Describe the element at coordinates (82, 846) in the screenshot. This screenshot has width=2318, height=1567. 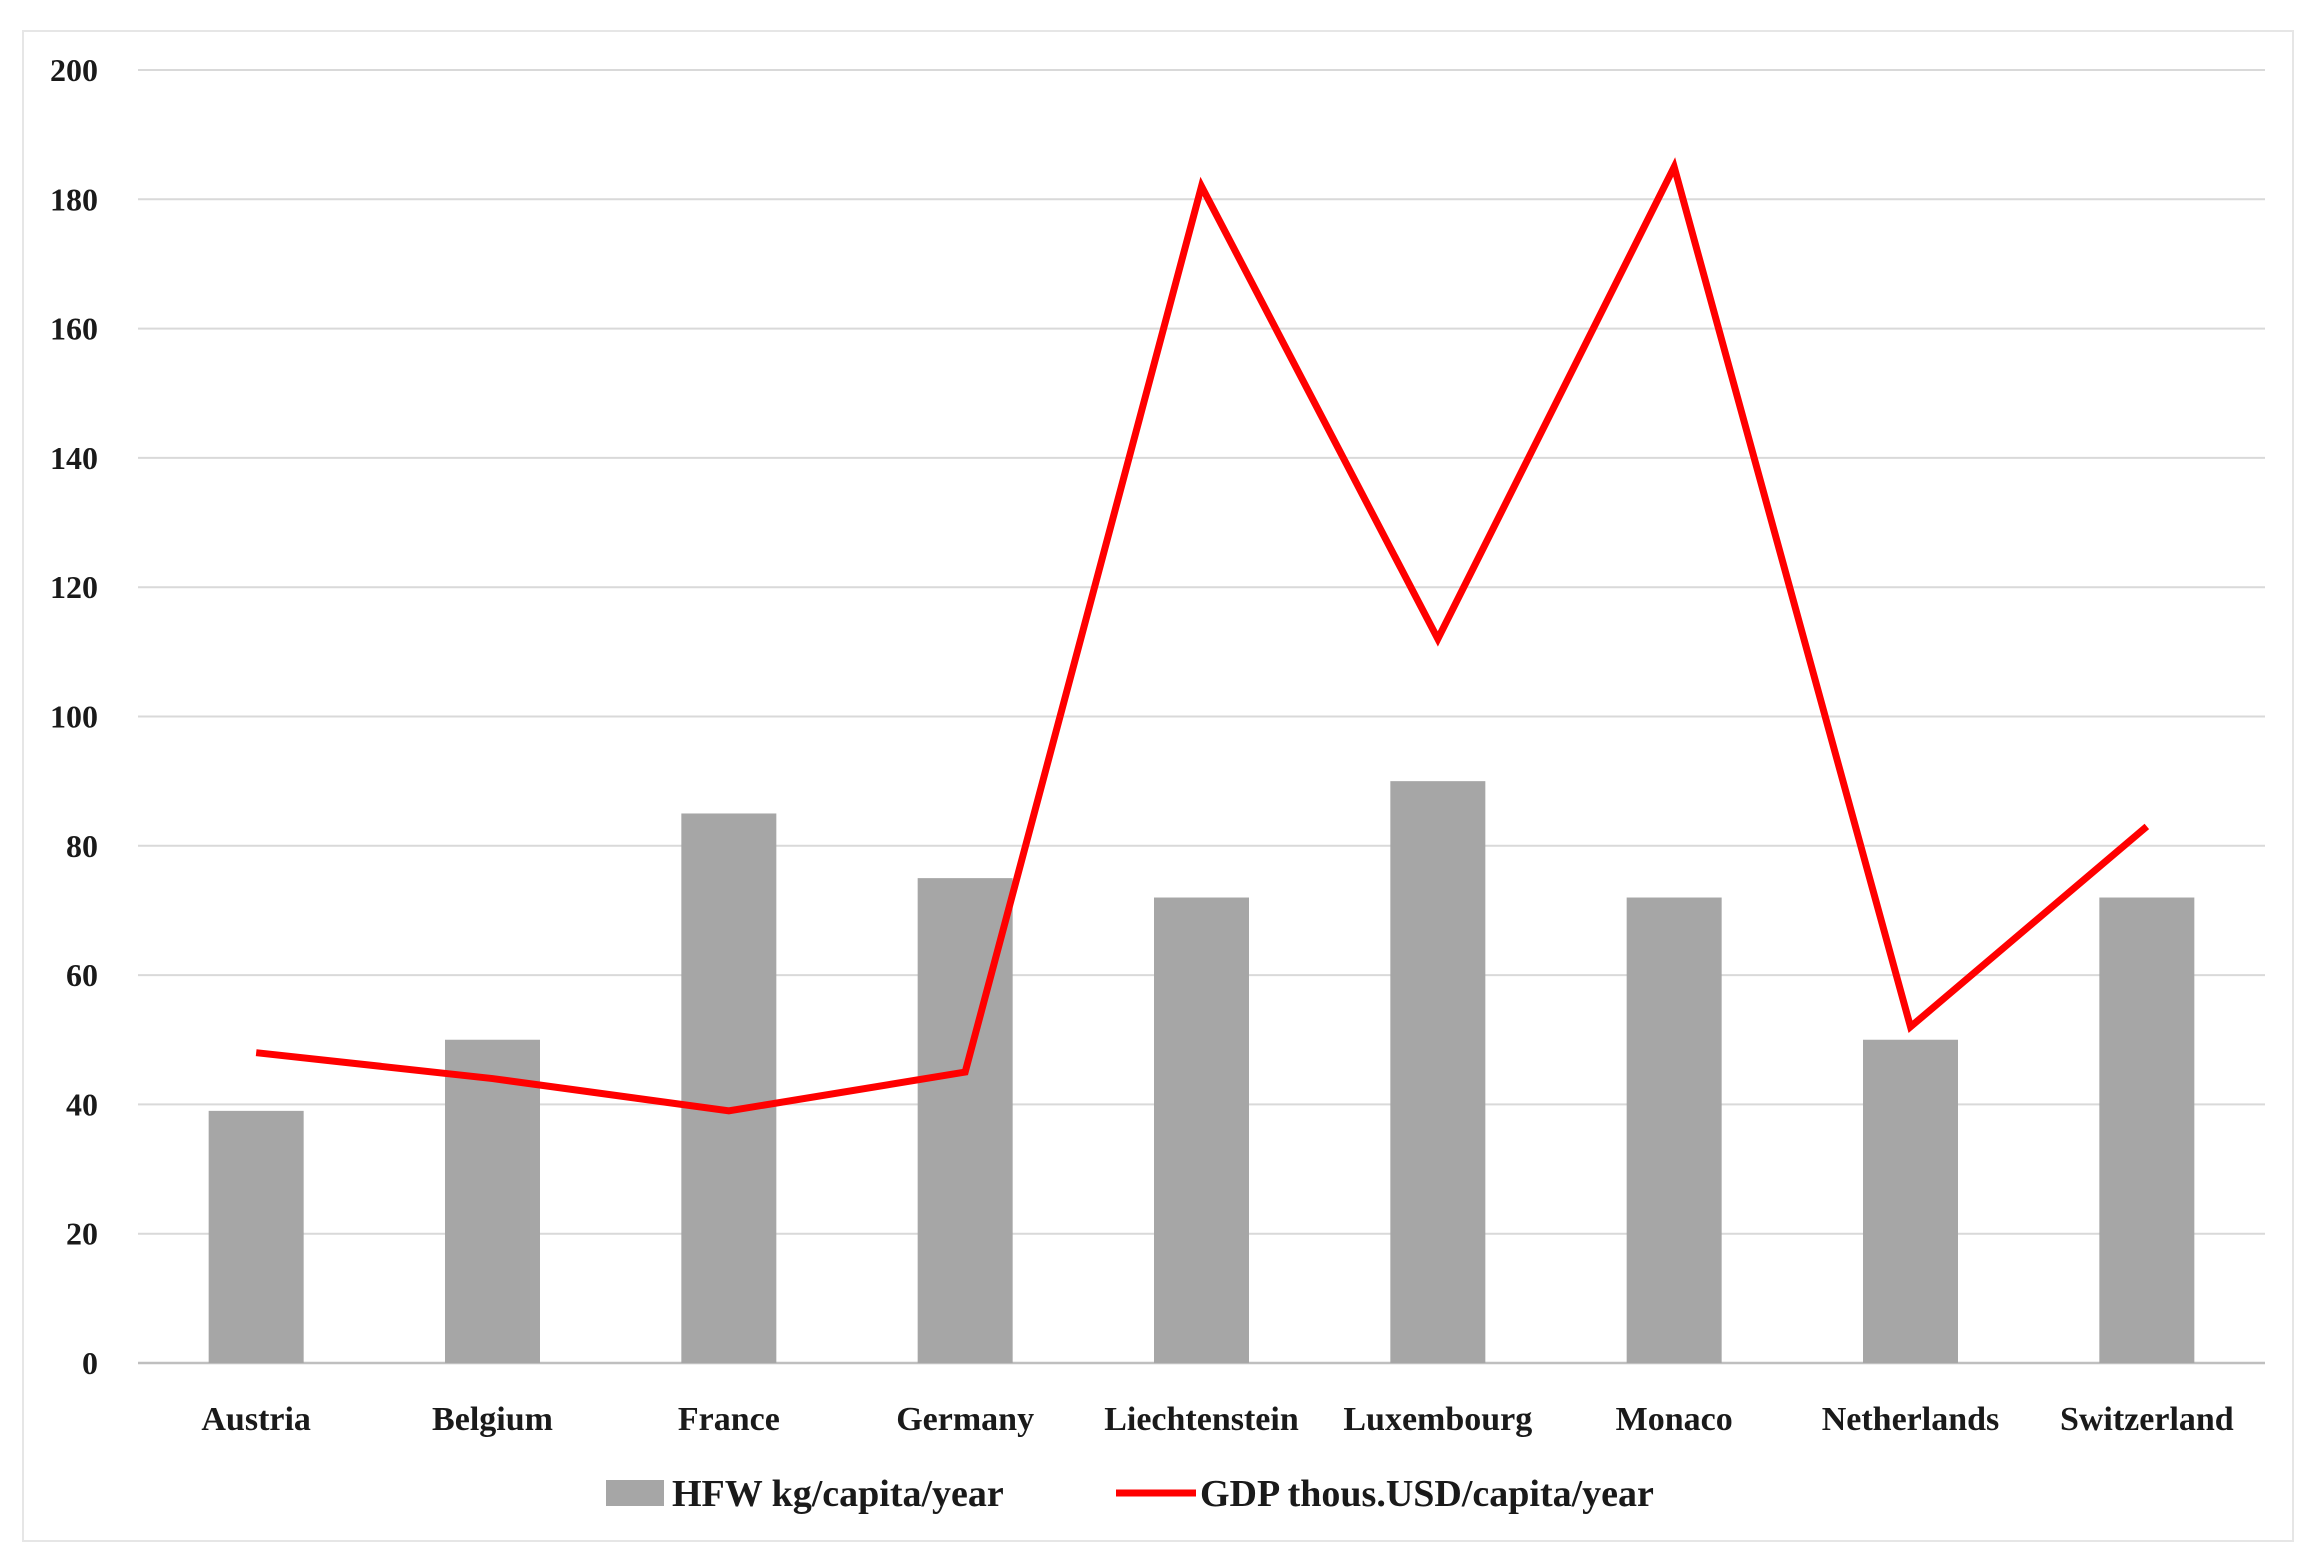
I see `y-tick-label: 80` at that location.